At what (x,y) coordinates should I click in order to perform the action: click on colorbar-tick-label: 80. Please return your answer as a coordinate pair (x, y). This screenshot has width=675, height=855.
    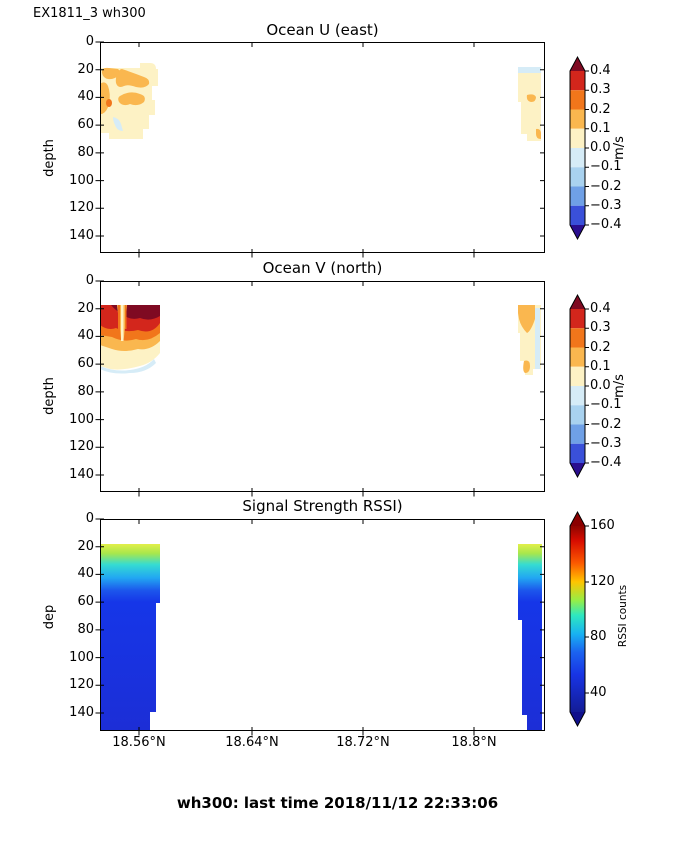
    Looking at the image, I should click on (598, 636).